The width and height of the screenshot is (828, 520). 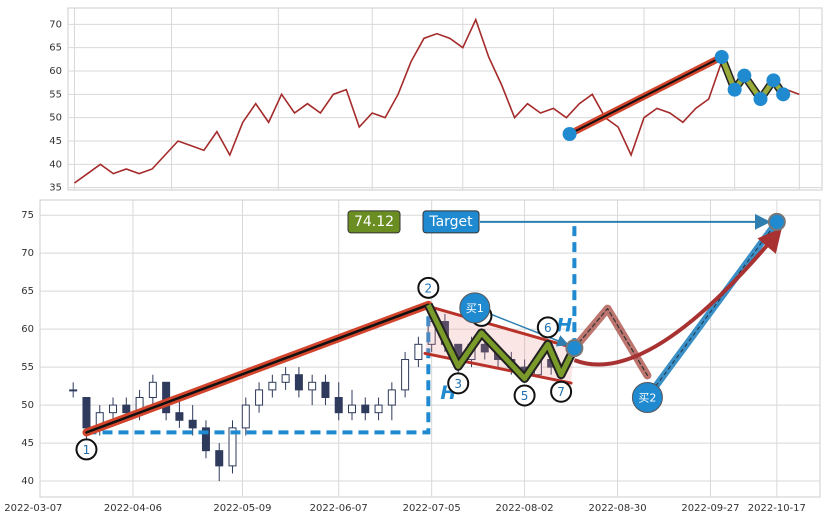 What do you see at coordinates (712, 309) in the screenshot?
I see `target-path-core` at bounding box center [712, 309].